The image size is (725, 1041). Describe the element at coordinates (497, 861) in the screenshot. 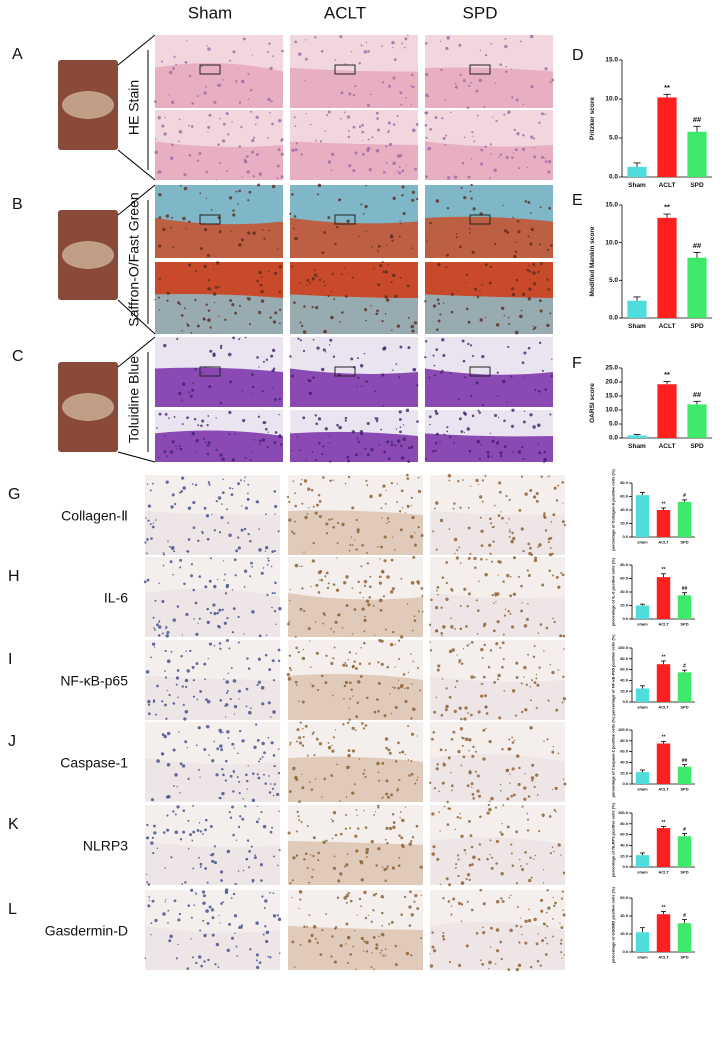

I see `tissue-band` at that location.